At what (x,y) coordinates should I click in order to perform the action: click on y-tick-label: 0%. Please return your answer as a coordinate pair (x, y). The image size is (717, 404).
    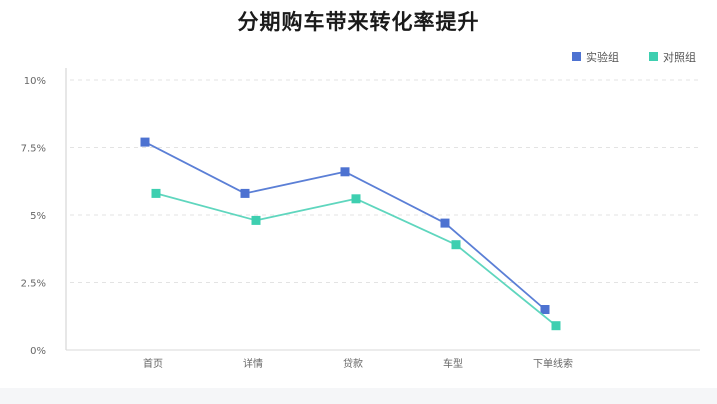
    Looking at the image, I should click on (38, 351).